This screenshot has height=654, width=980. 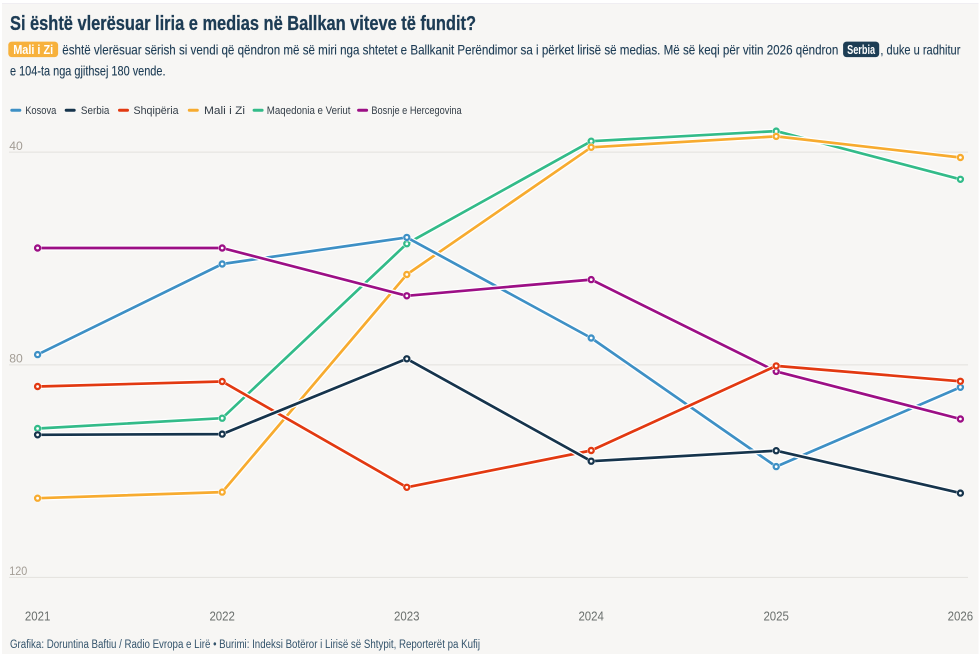 What do you see at coordinates (416, 111) in the screenshot?
I see `svg-text: Bosnje e Hercegovina` at bounding box center [416, 111].